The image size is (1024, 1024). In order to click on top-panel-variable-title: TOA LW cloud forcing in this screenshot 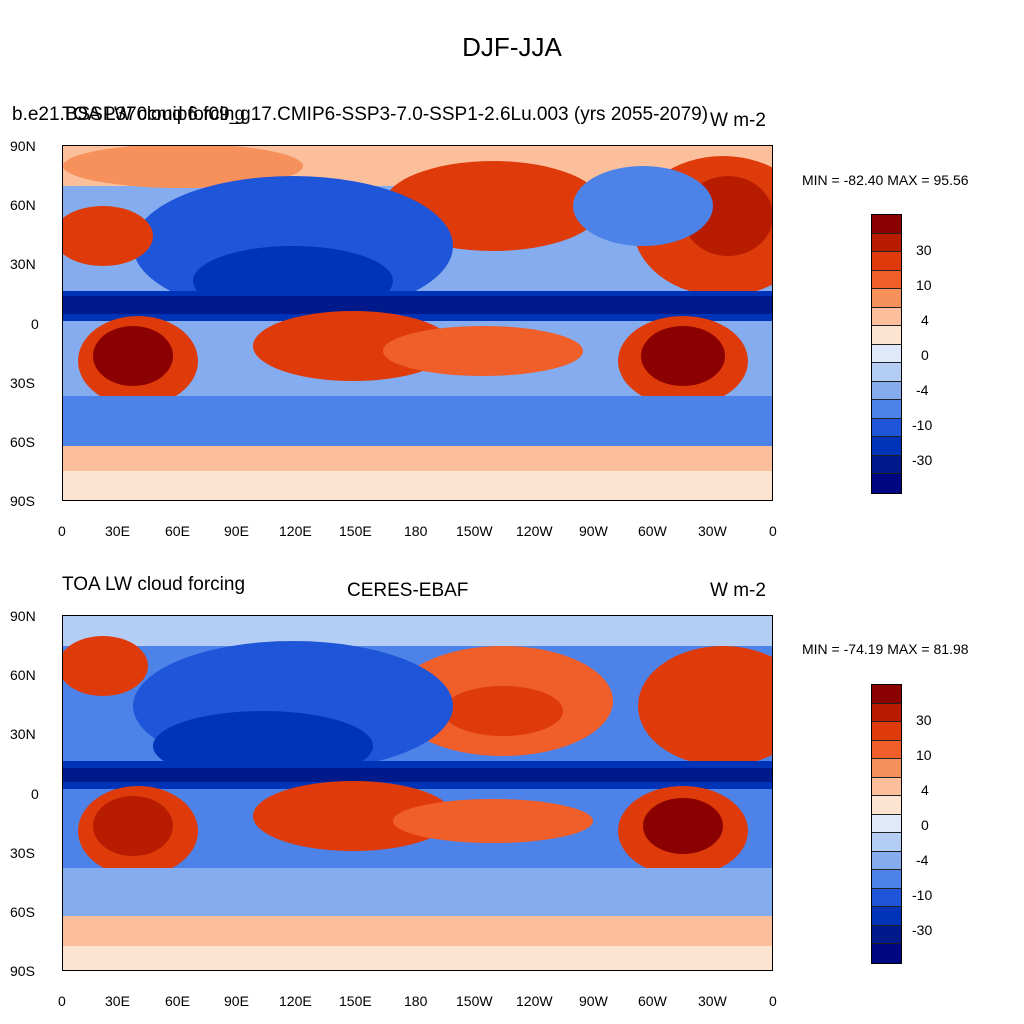, I will do `click(154, 114)`.